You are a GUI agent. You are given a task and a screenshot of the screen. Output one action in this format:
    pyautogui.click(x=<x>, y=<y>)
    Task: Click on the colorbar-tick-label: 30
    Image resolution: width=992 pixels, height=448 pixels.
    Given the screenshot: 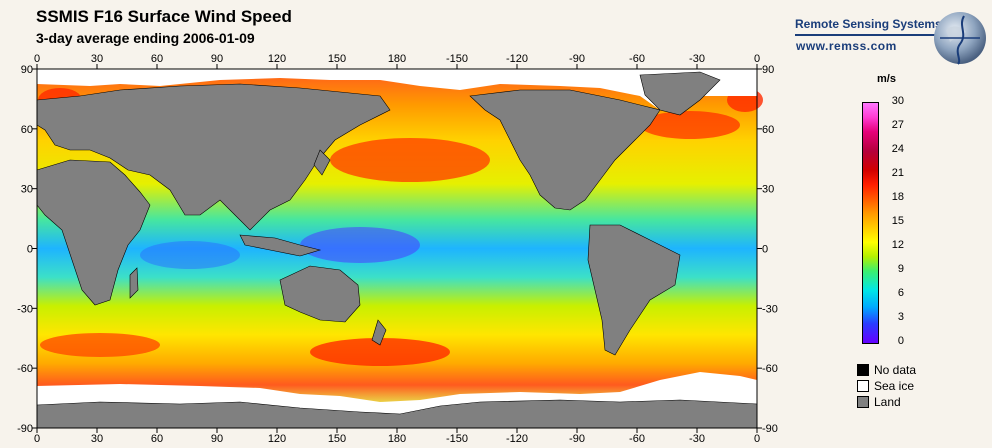 What is the action you would take?
    pyautogui.click(x=897, y=101)
    